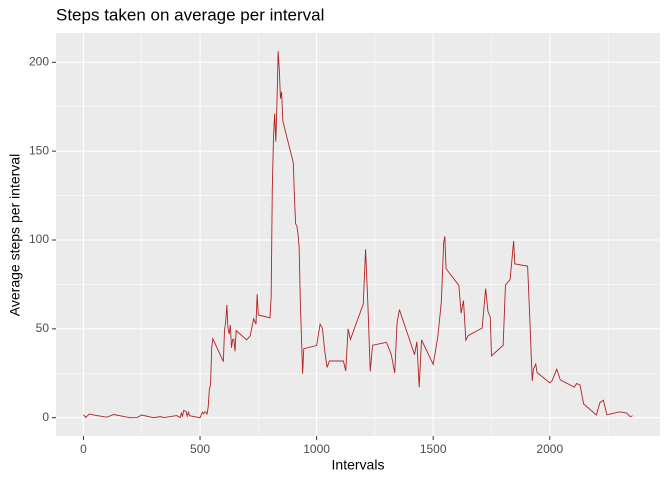 This screenshot has width=672, height=480. I want to click on x-tick-label: 0, so click(83, 449).